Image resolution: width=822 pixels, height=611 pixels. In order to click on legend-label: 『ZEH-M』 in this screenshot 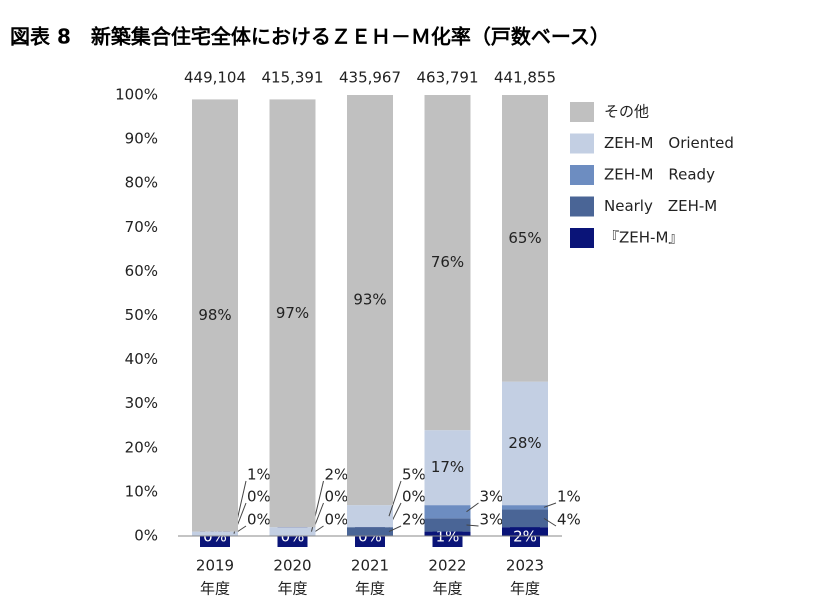, I will do `click(643, 238)`.